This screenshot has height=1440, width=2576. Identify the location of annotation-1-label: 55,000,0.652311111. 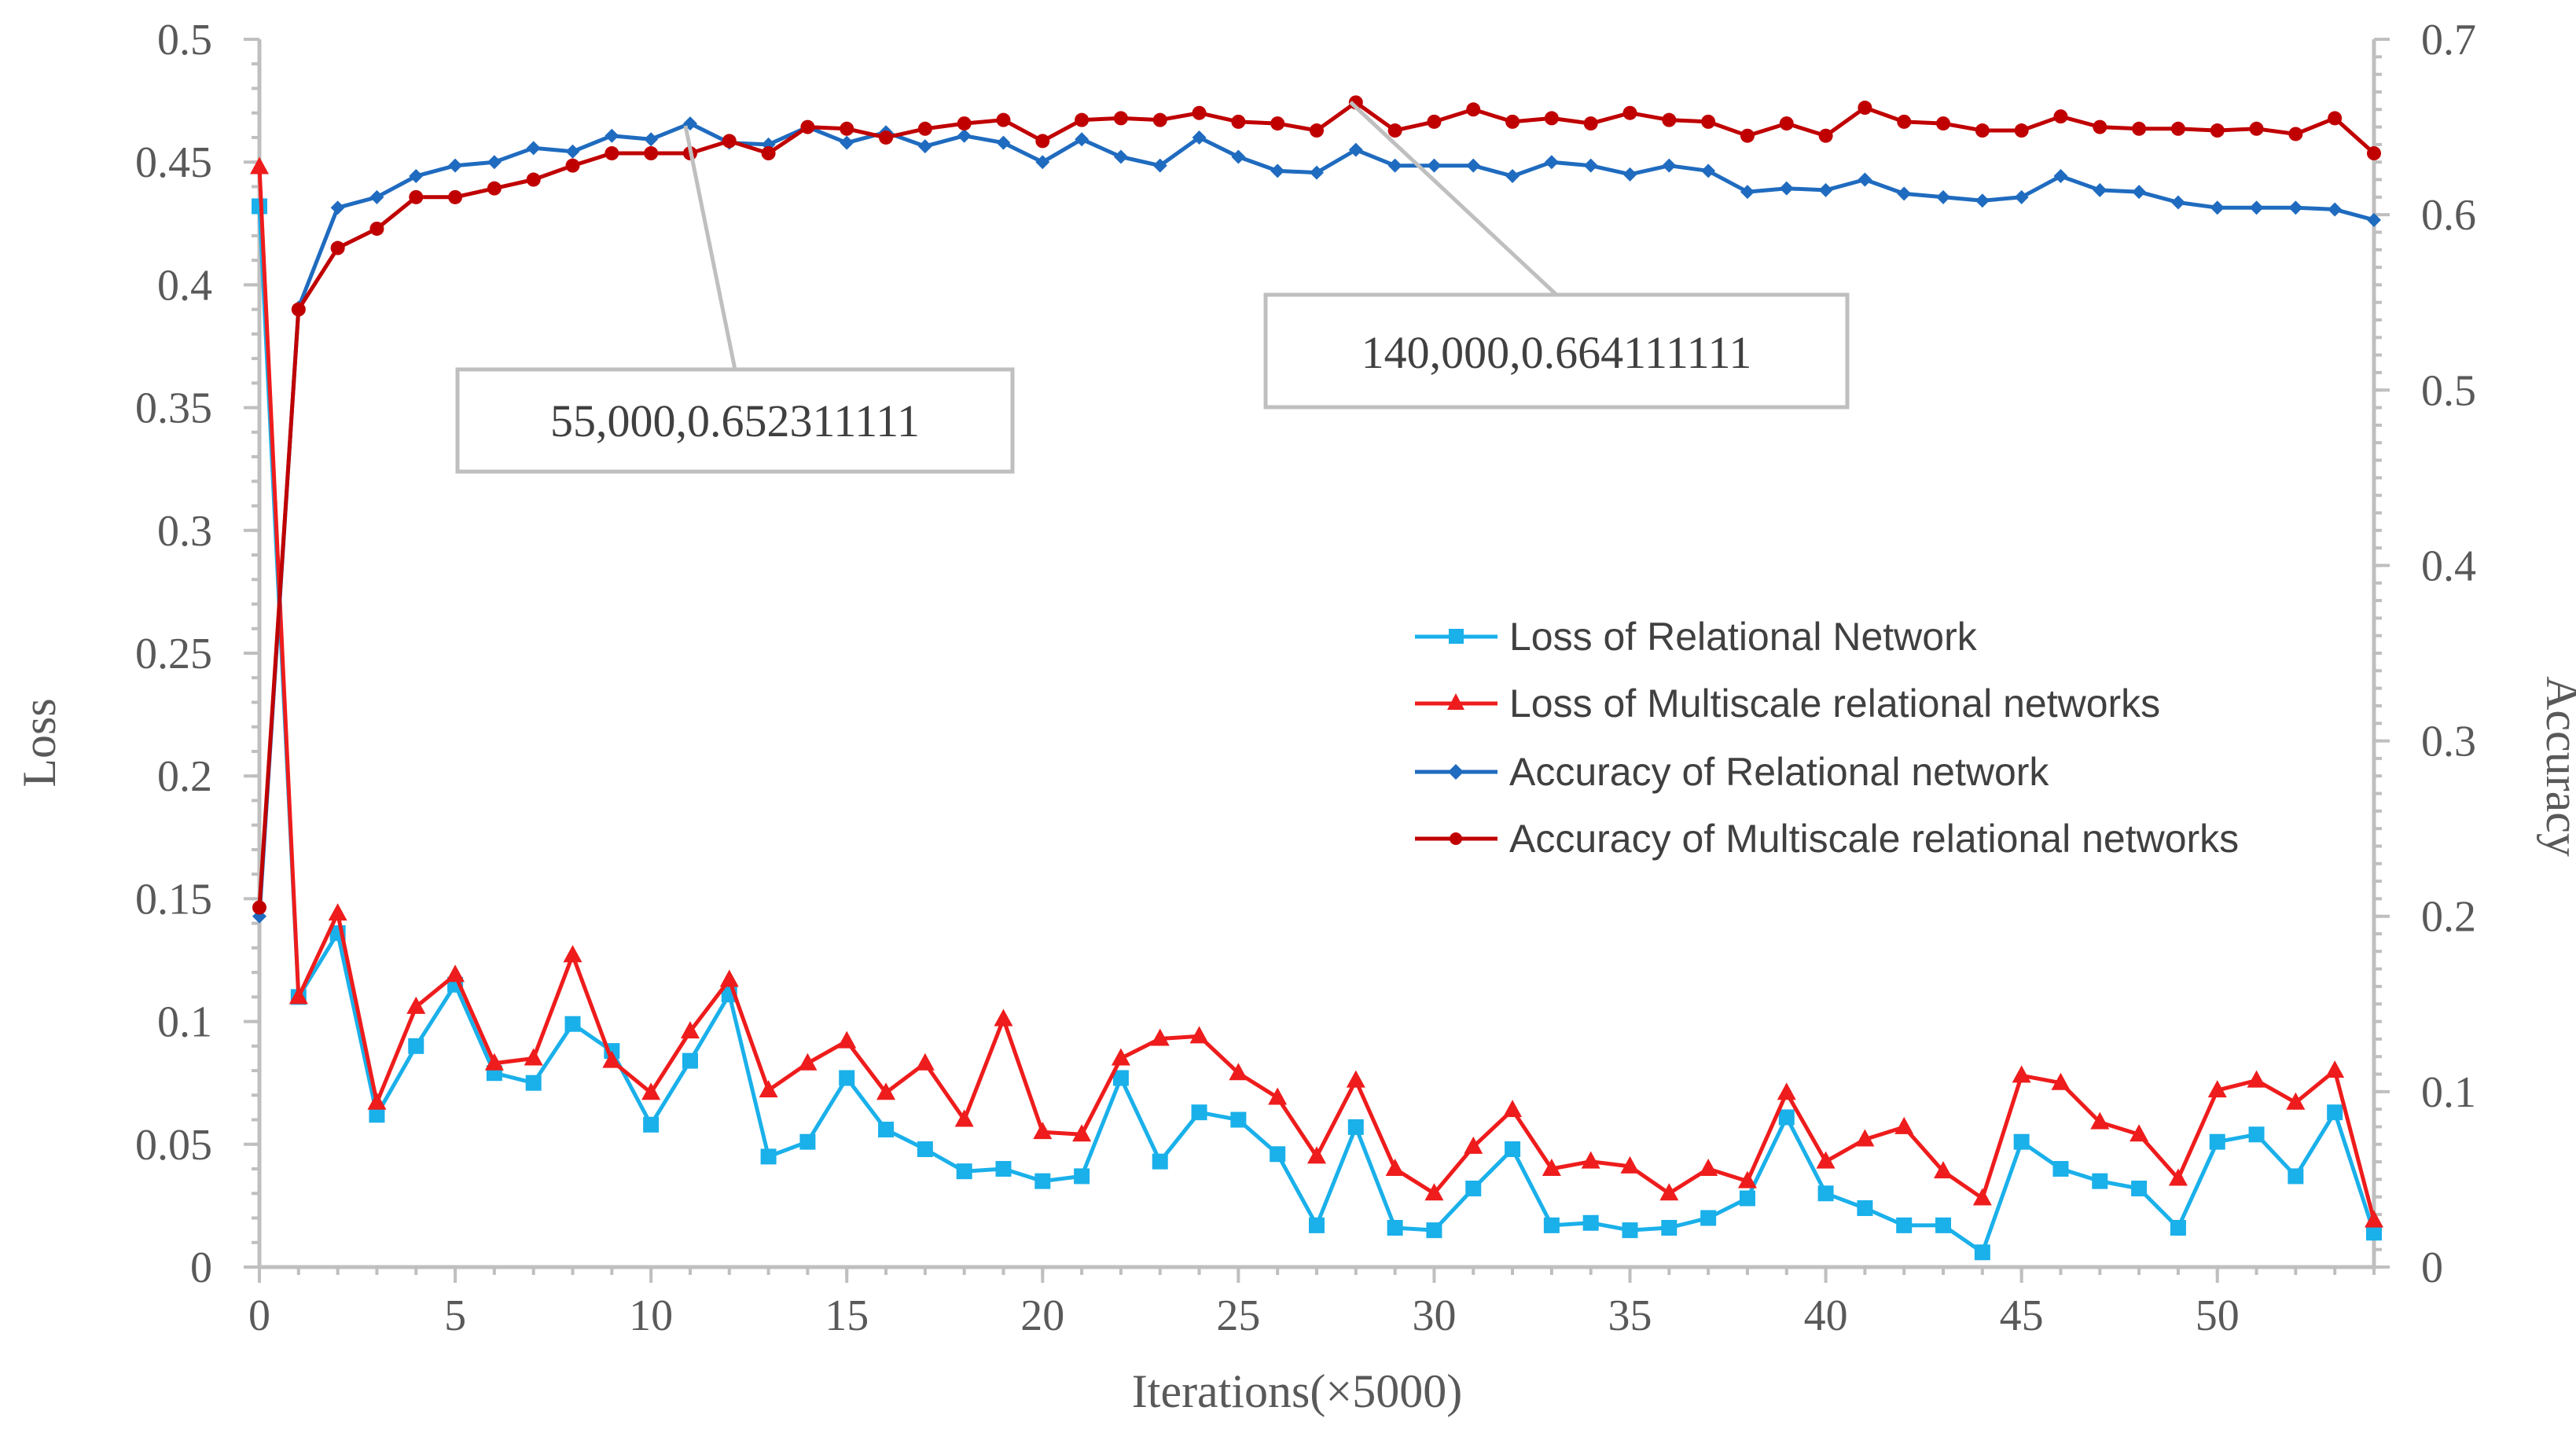
(735, 420).